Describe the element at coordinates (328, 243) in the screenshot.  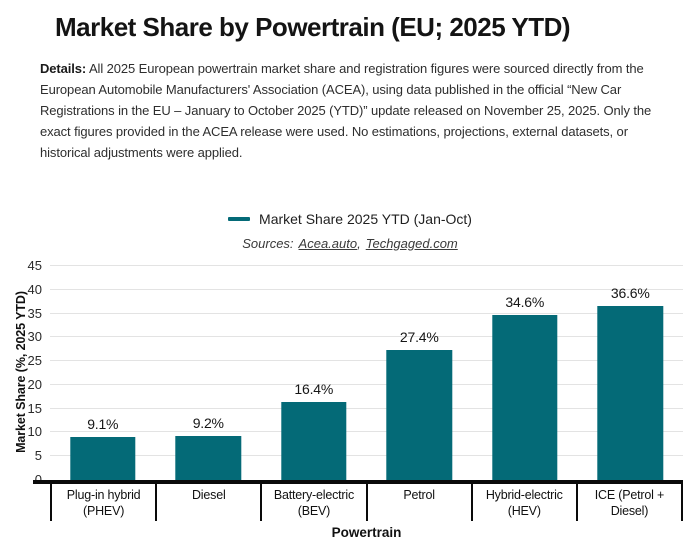
I see `source-link-acea: Acea.auto` at that location.